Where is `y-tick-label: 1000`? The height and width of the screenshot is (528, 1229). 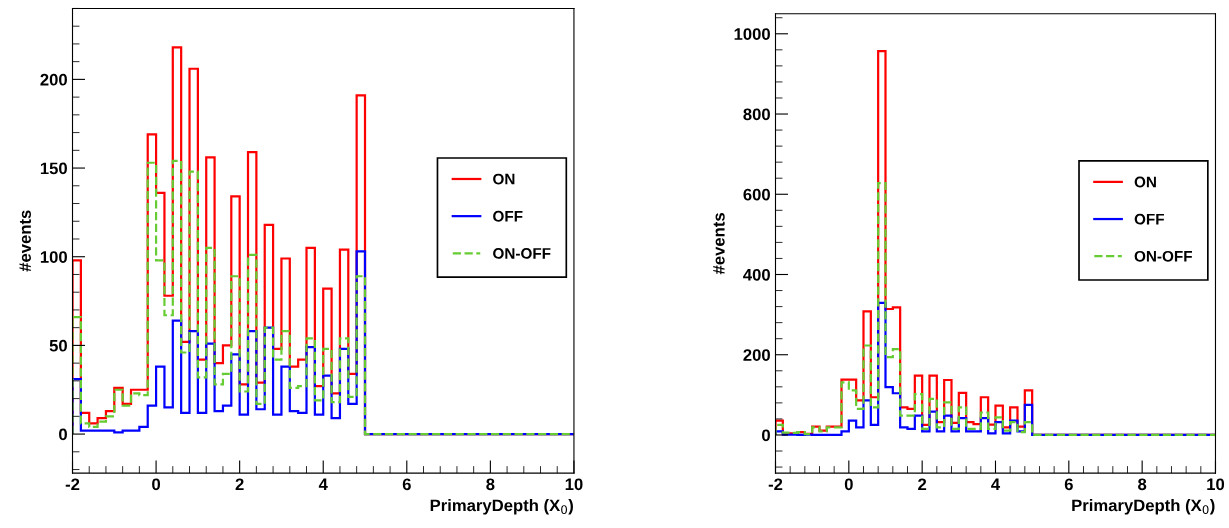 y-tick-label: 1000 is located at coordinates (752, 34).